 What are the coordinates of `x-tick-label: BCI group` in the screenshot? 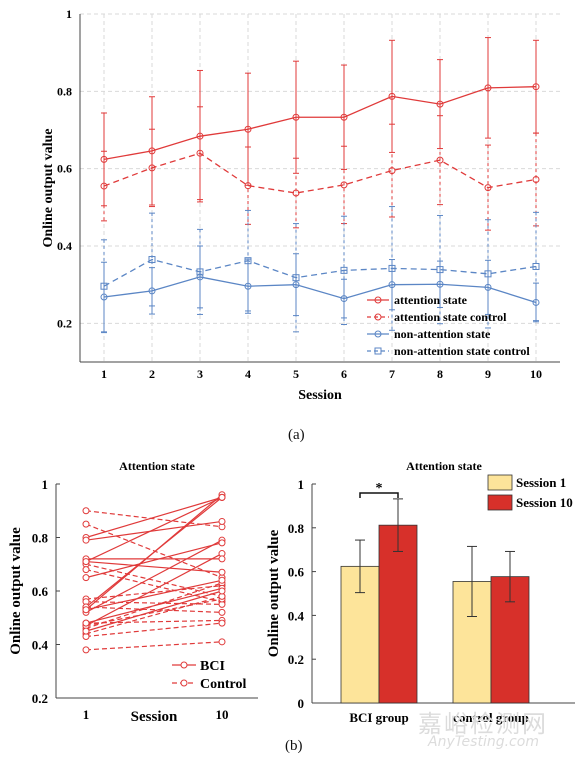 It's located at (378, 717).